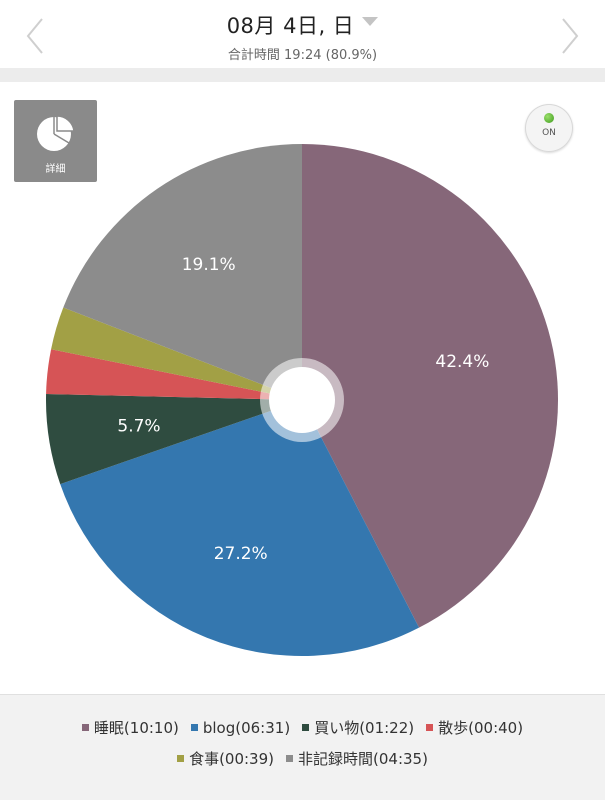  I want to click on next-day-button, so click(570, 36).